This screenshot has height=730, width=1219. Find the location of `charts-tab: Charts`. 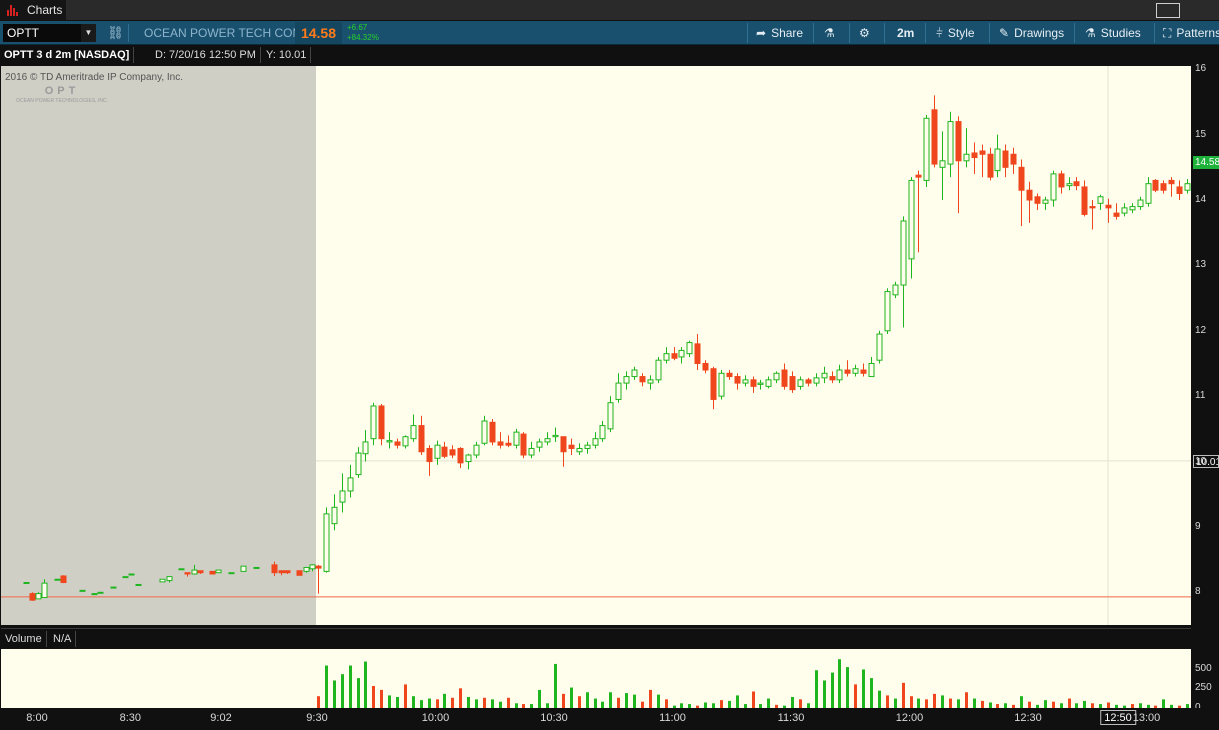

charts-tab: Charts is located at coordinates (33, 10).